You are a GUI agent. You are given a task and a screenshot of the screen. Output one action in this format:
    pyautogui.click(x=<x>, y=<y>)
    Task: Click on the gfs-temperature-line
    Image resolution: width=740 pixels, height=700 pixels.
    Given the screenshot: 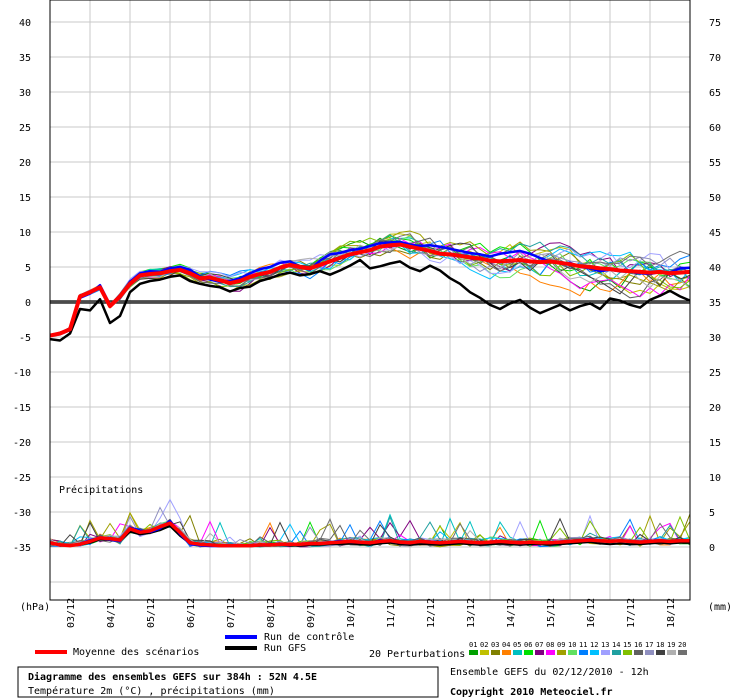 What is the action you would take?
    pyautogui.click(x=370, y=300)
    